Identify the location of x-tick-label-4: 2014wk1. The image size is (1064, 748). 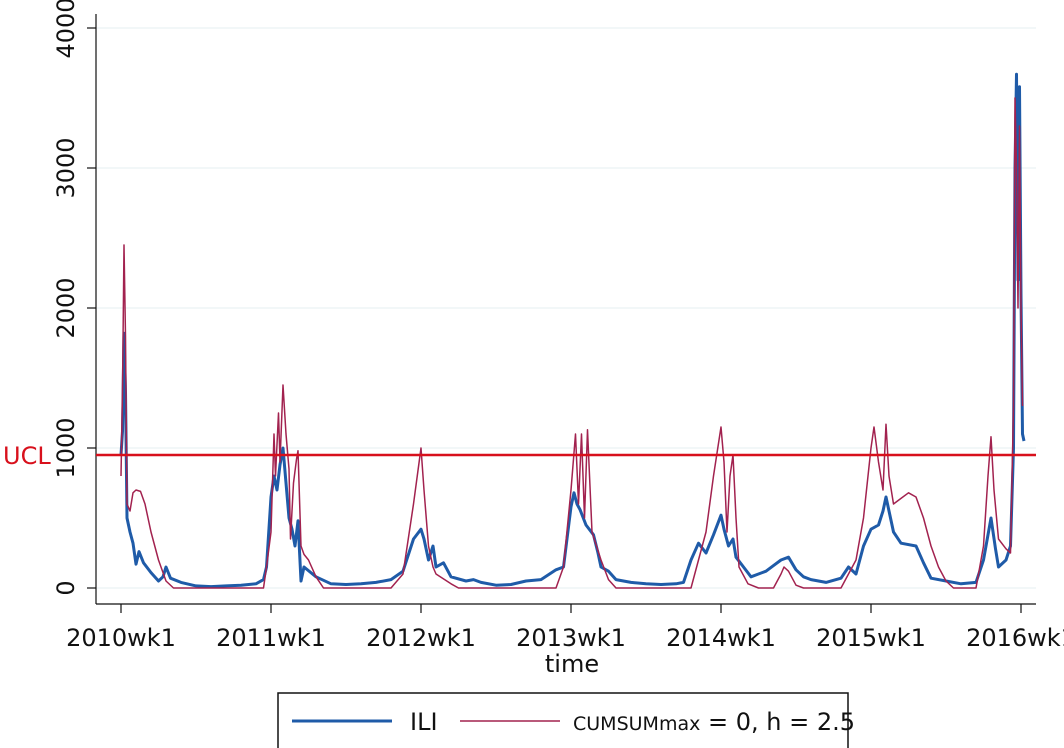
(721, 638).